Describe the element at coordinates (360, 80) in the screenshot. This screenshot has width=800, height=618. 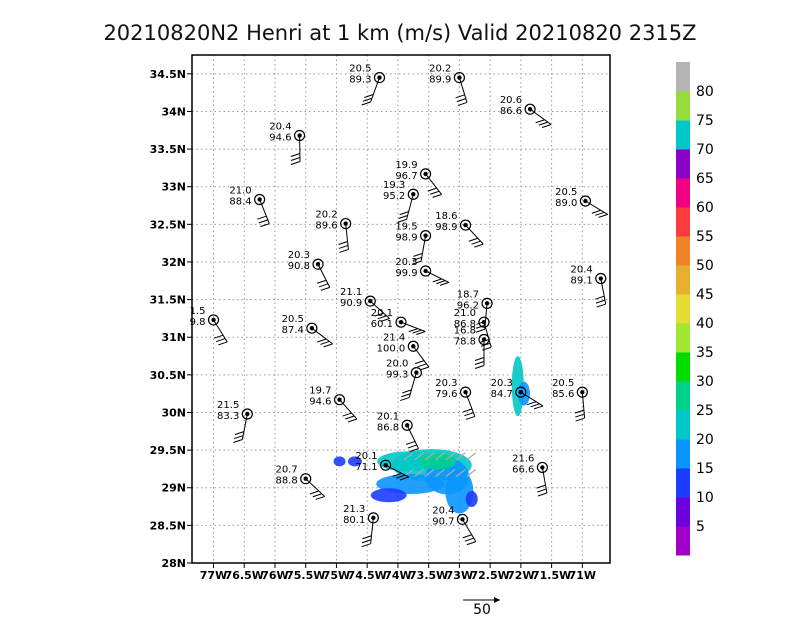
I see `station-humidity: 89.3` at that location.